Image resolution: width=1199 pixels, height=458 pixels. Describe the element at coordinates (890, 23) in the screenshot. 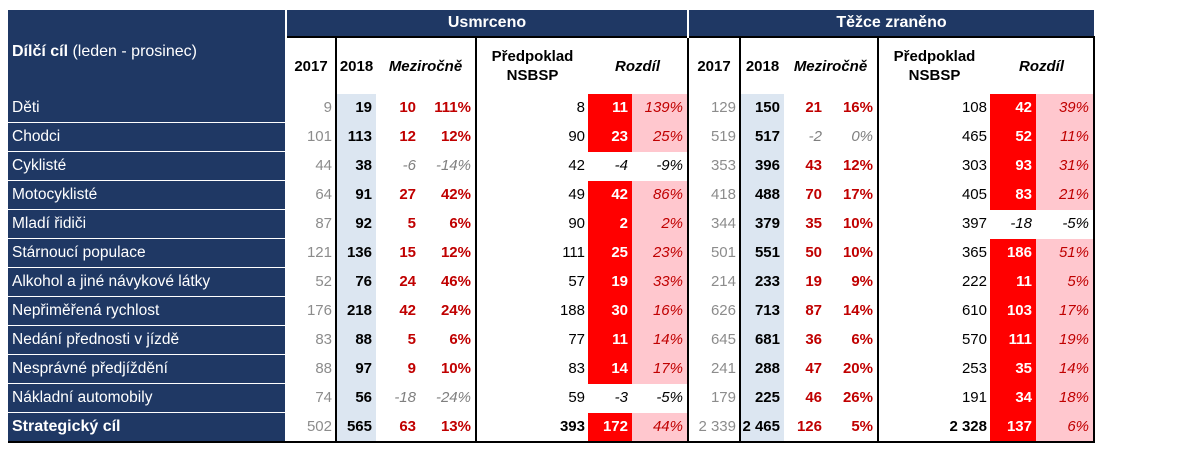

I see `group-header-injured: Těžce zraněno` at that location.